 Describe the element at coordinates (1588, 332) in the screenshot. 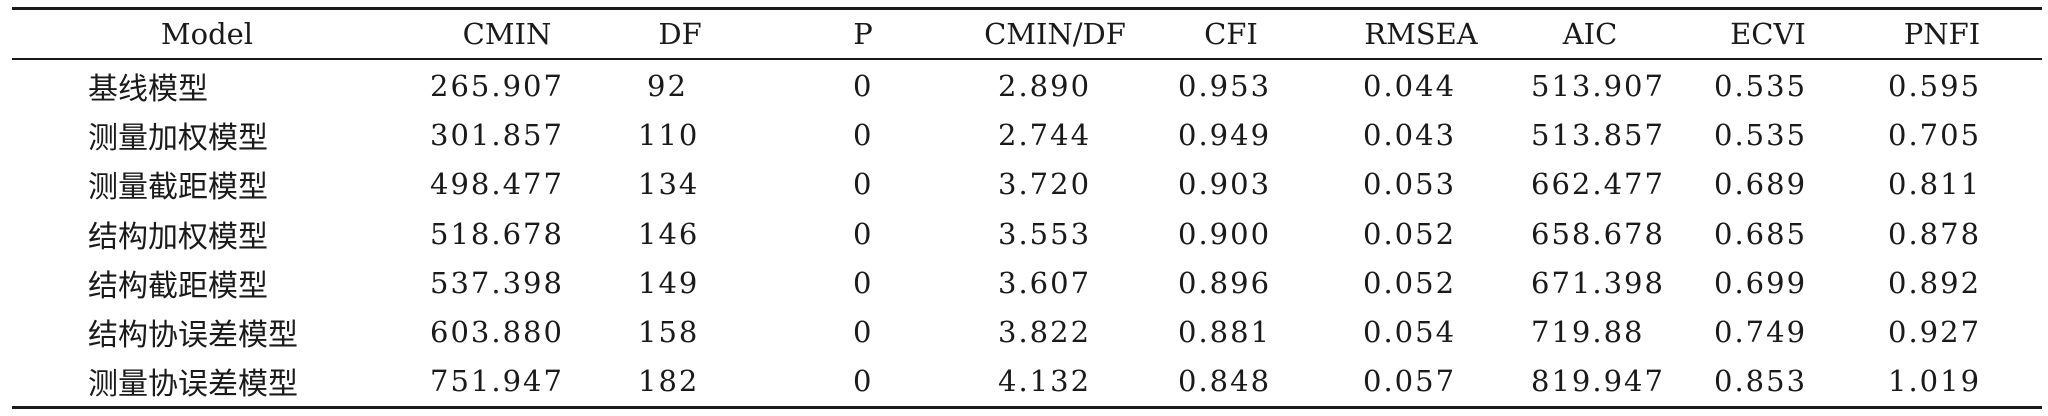

I see `cell-aic: 719.88` at that location.